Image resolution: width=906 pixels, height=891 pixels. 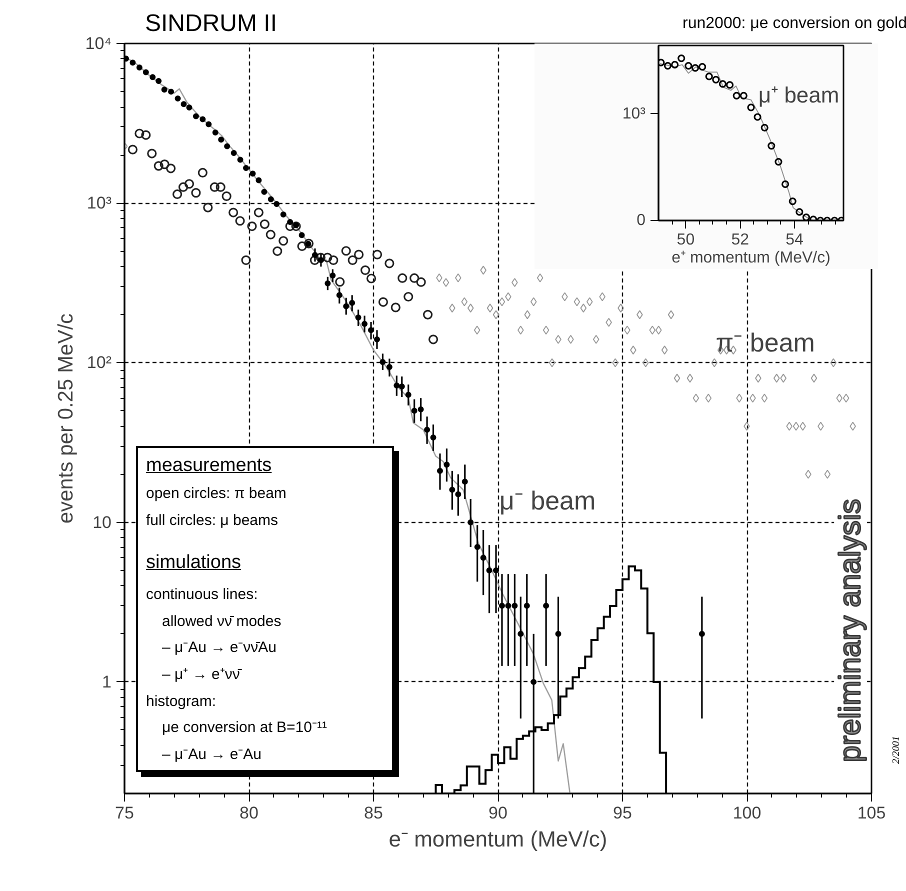 What do you see at coordinates (851, 630) in the screenshot?
I see `annotation: preliminary analysis` at bounding box center [851, 630].